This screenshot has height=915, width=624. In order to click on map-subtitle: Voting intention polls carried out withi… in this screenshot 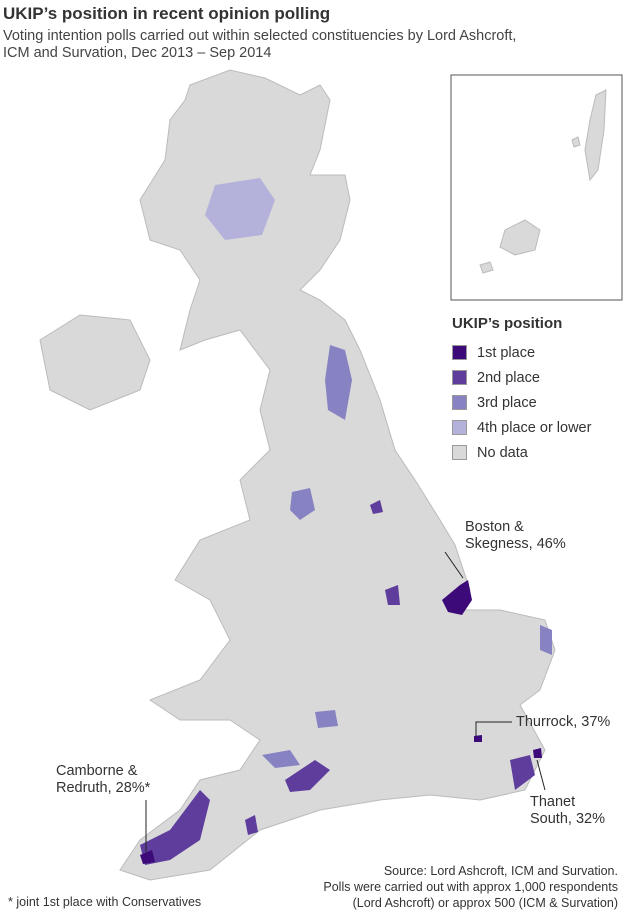, I will do `click(303, 45)`.